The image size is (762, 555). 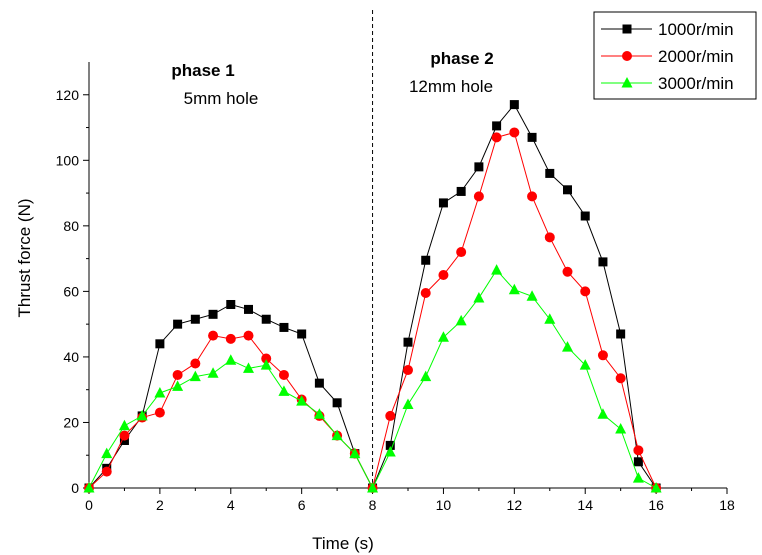 I want to click on x-tick-label: 12, so click(x=515, y=505).